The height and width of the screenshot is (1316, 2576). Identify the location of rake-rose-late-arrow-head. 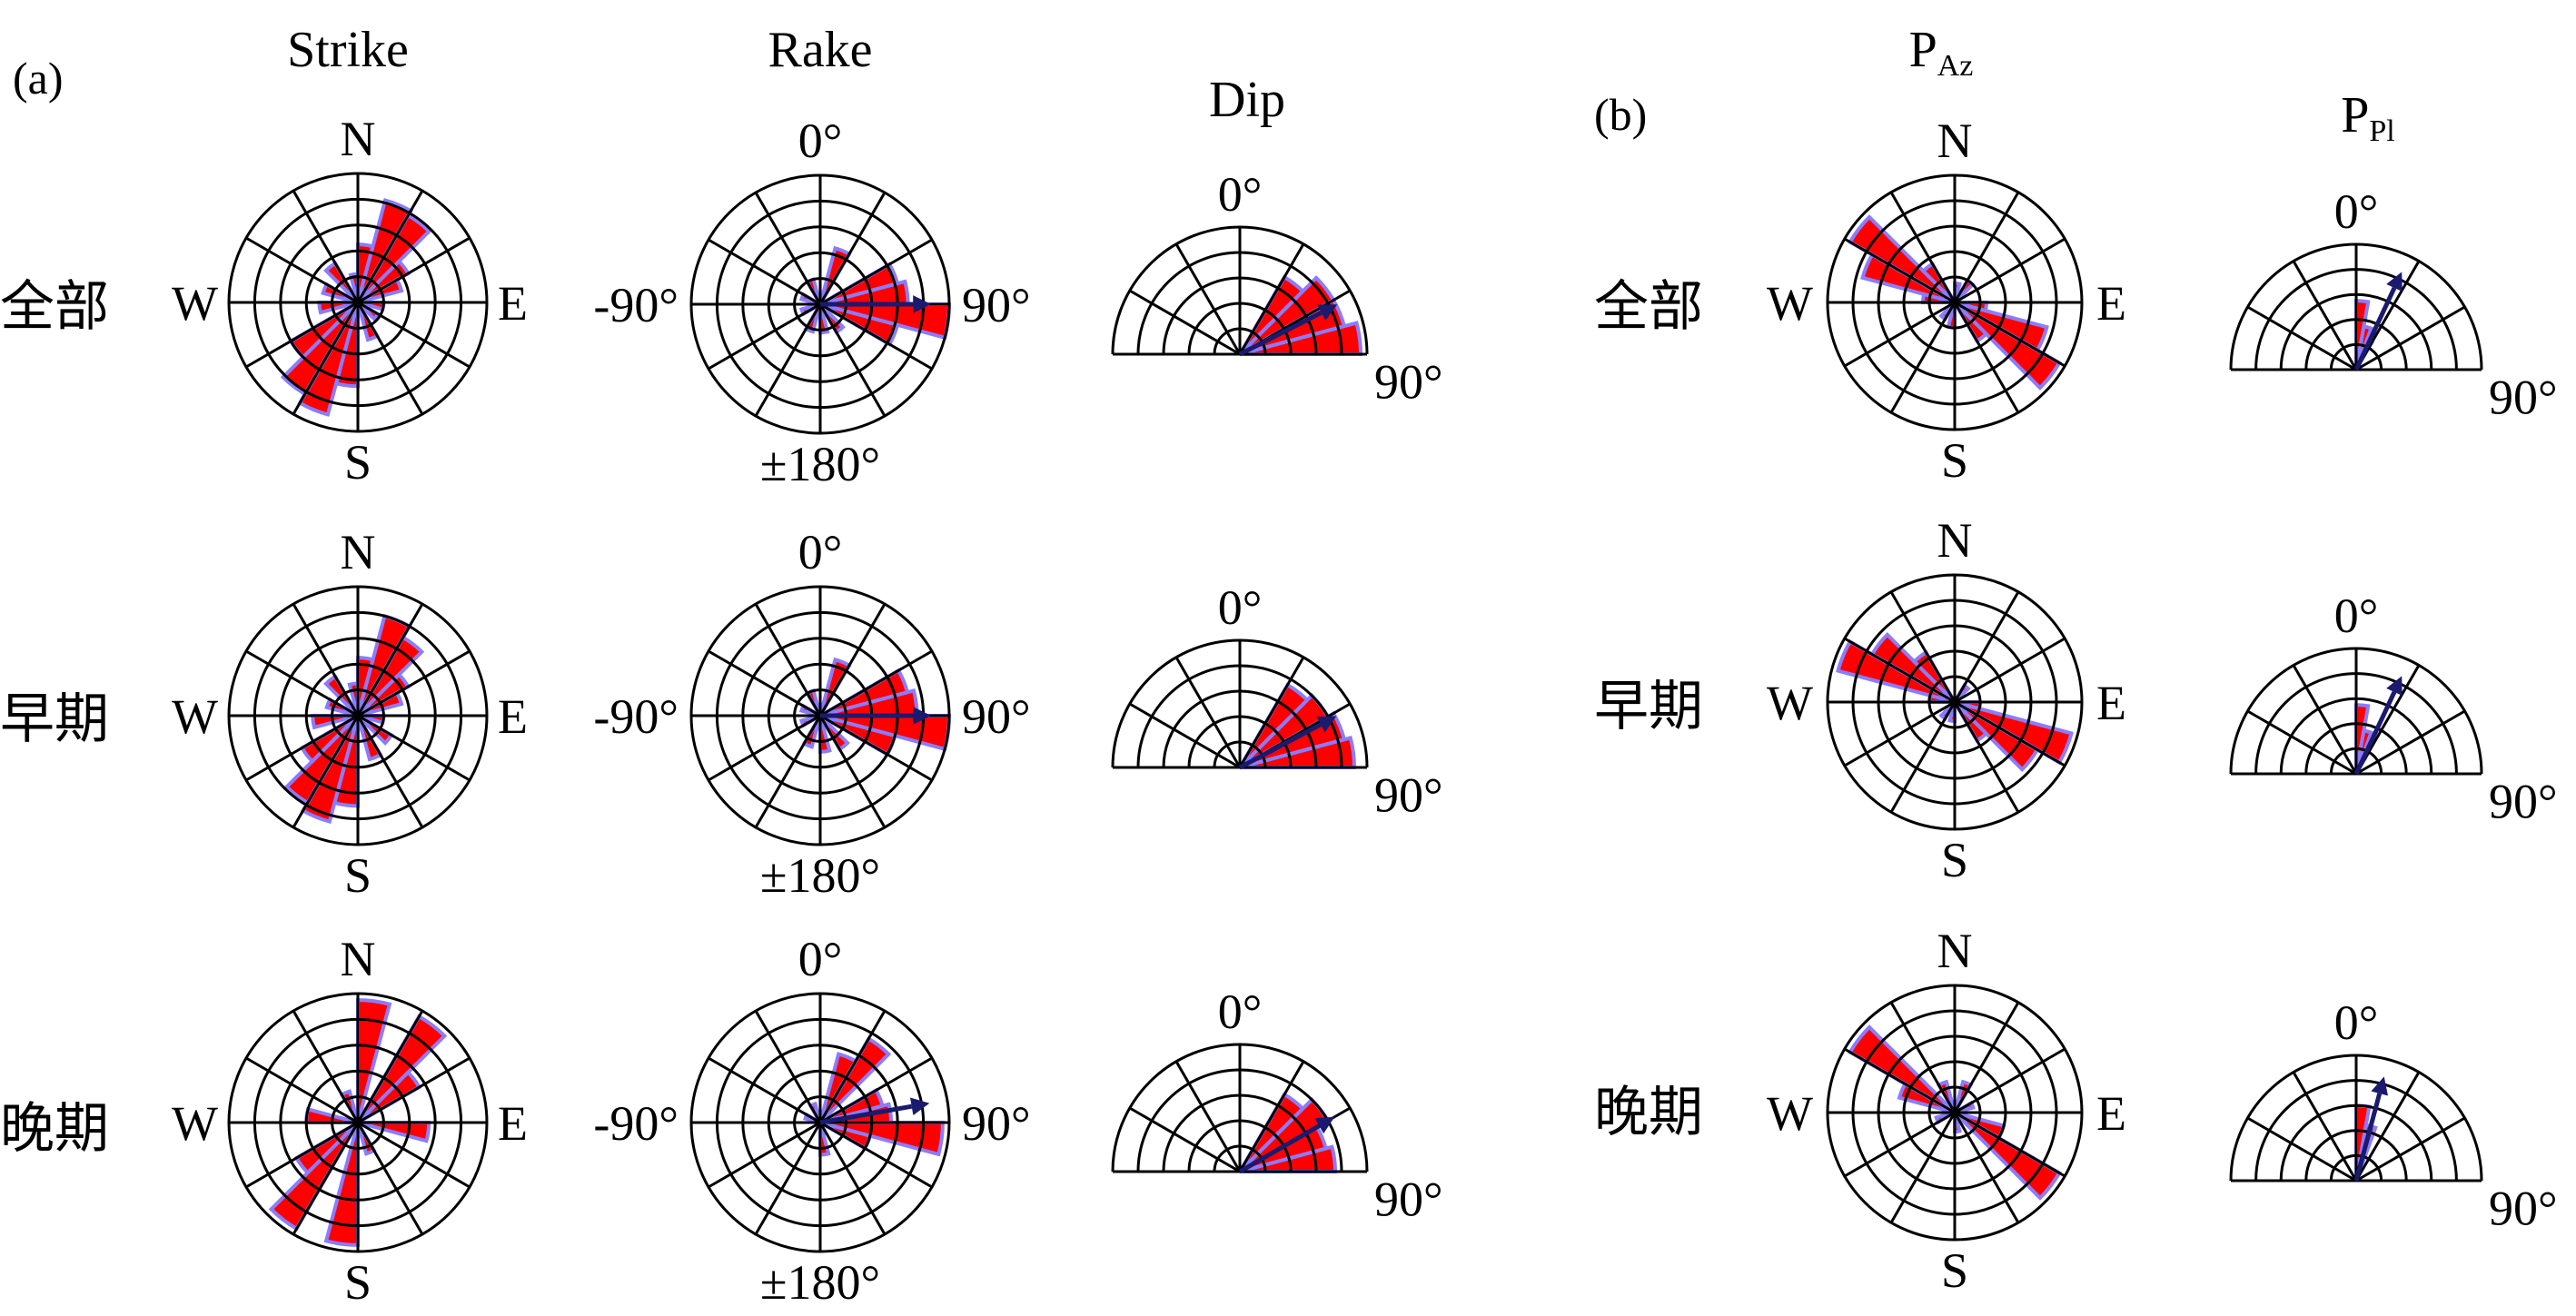
(920, 1106).